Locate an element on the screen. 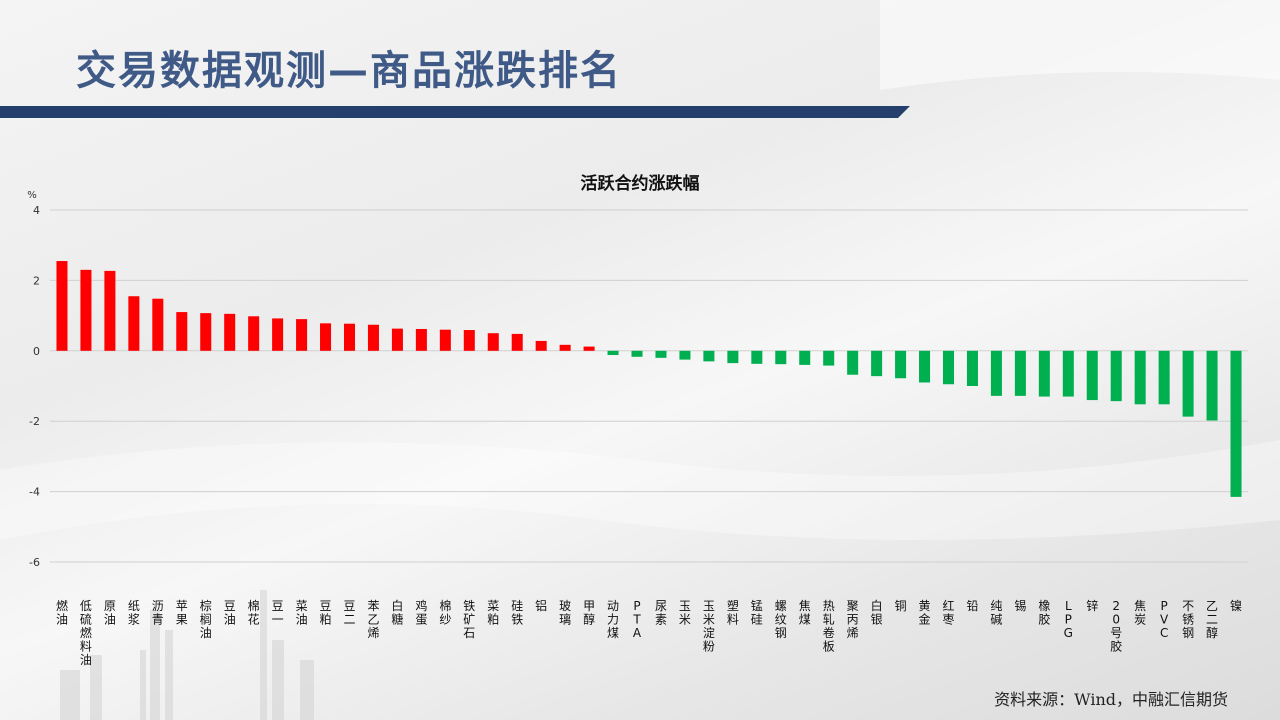  x-tick-label: 豆一 is located at coordinates (278, 613).